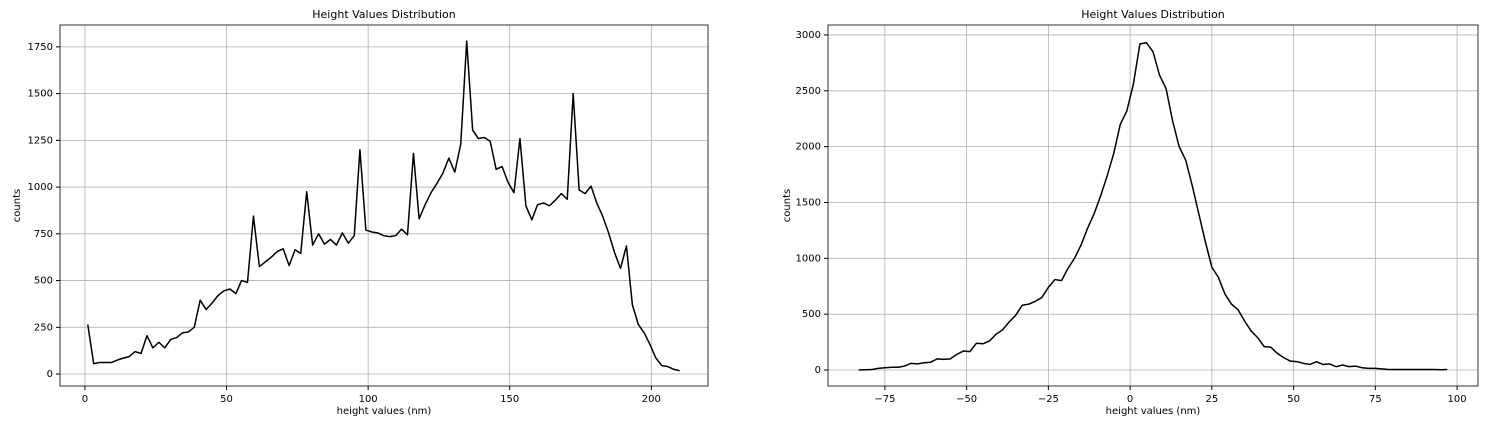 The image size is (1493, 423). What do you see at coordinates (40, 140) in the screenshot?
I see `y-tick-label: 1250` at bounding box center [40, 140].